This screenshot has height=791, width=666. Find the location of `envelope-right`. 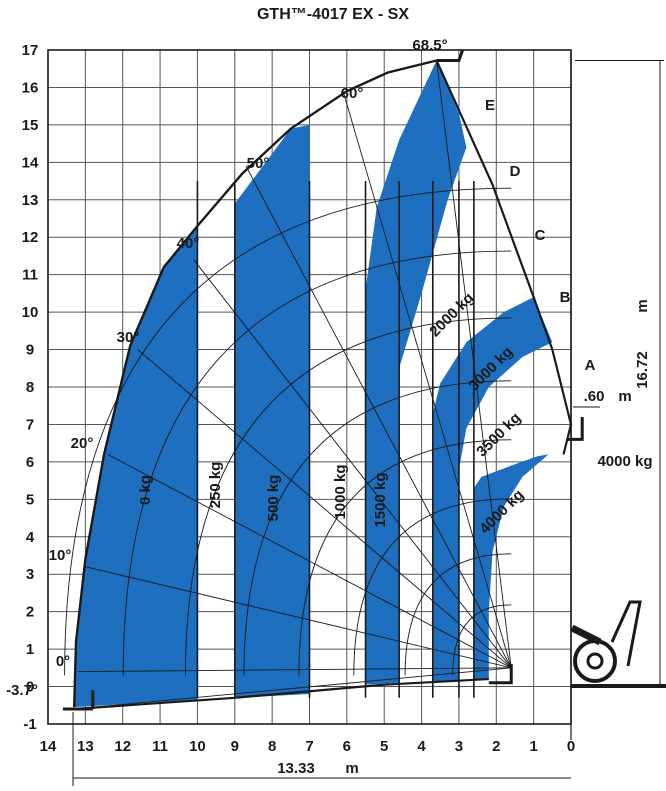

envelope-right is located at coordinates (504, 257).